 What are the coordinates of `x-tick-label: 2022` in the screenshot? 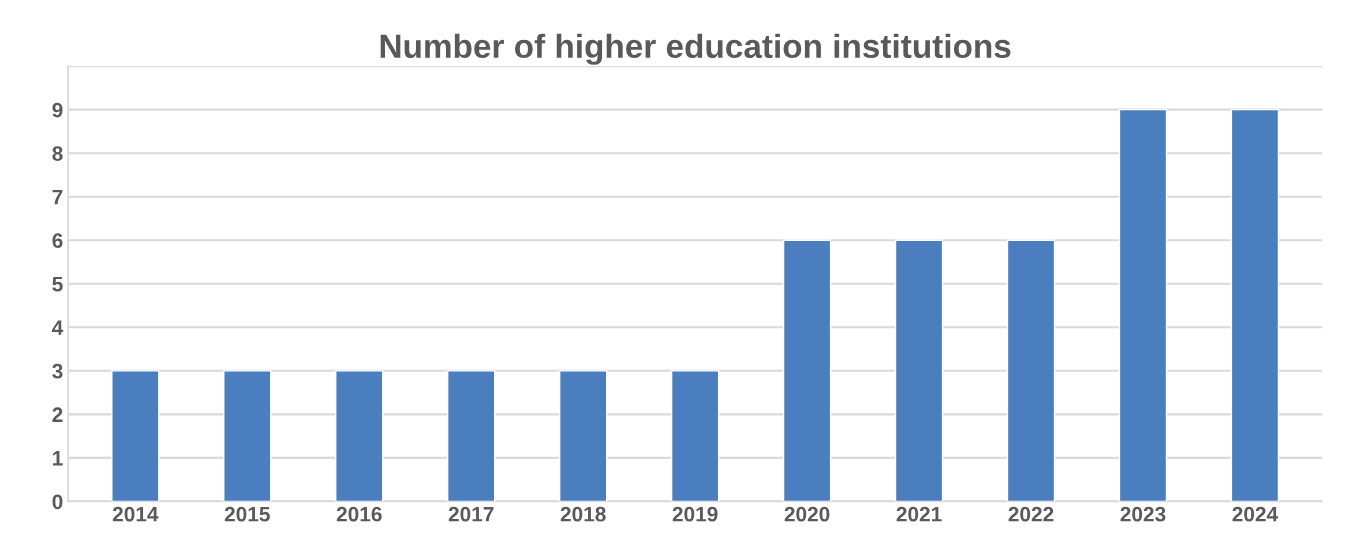 It's located at (1031, 514).